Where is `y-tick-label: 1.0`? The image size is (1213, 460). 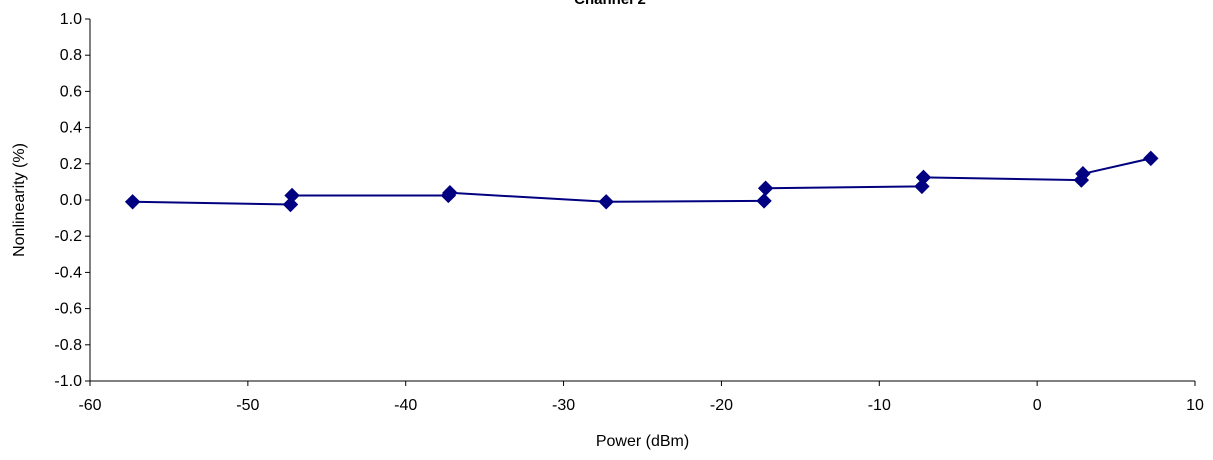 y-tick-label: 1.0 is located at coordinates (71, 19).